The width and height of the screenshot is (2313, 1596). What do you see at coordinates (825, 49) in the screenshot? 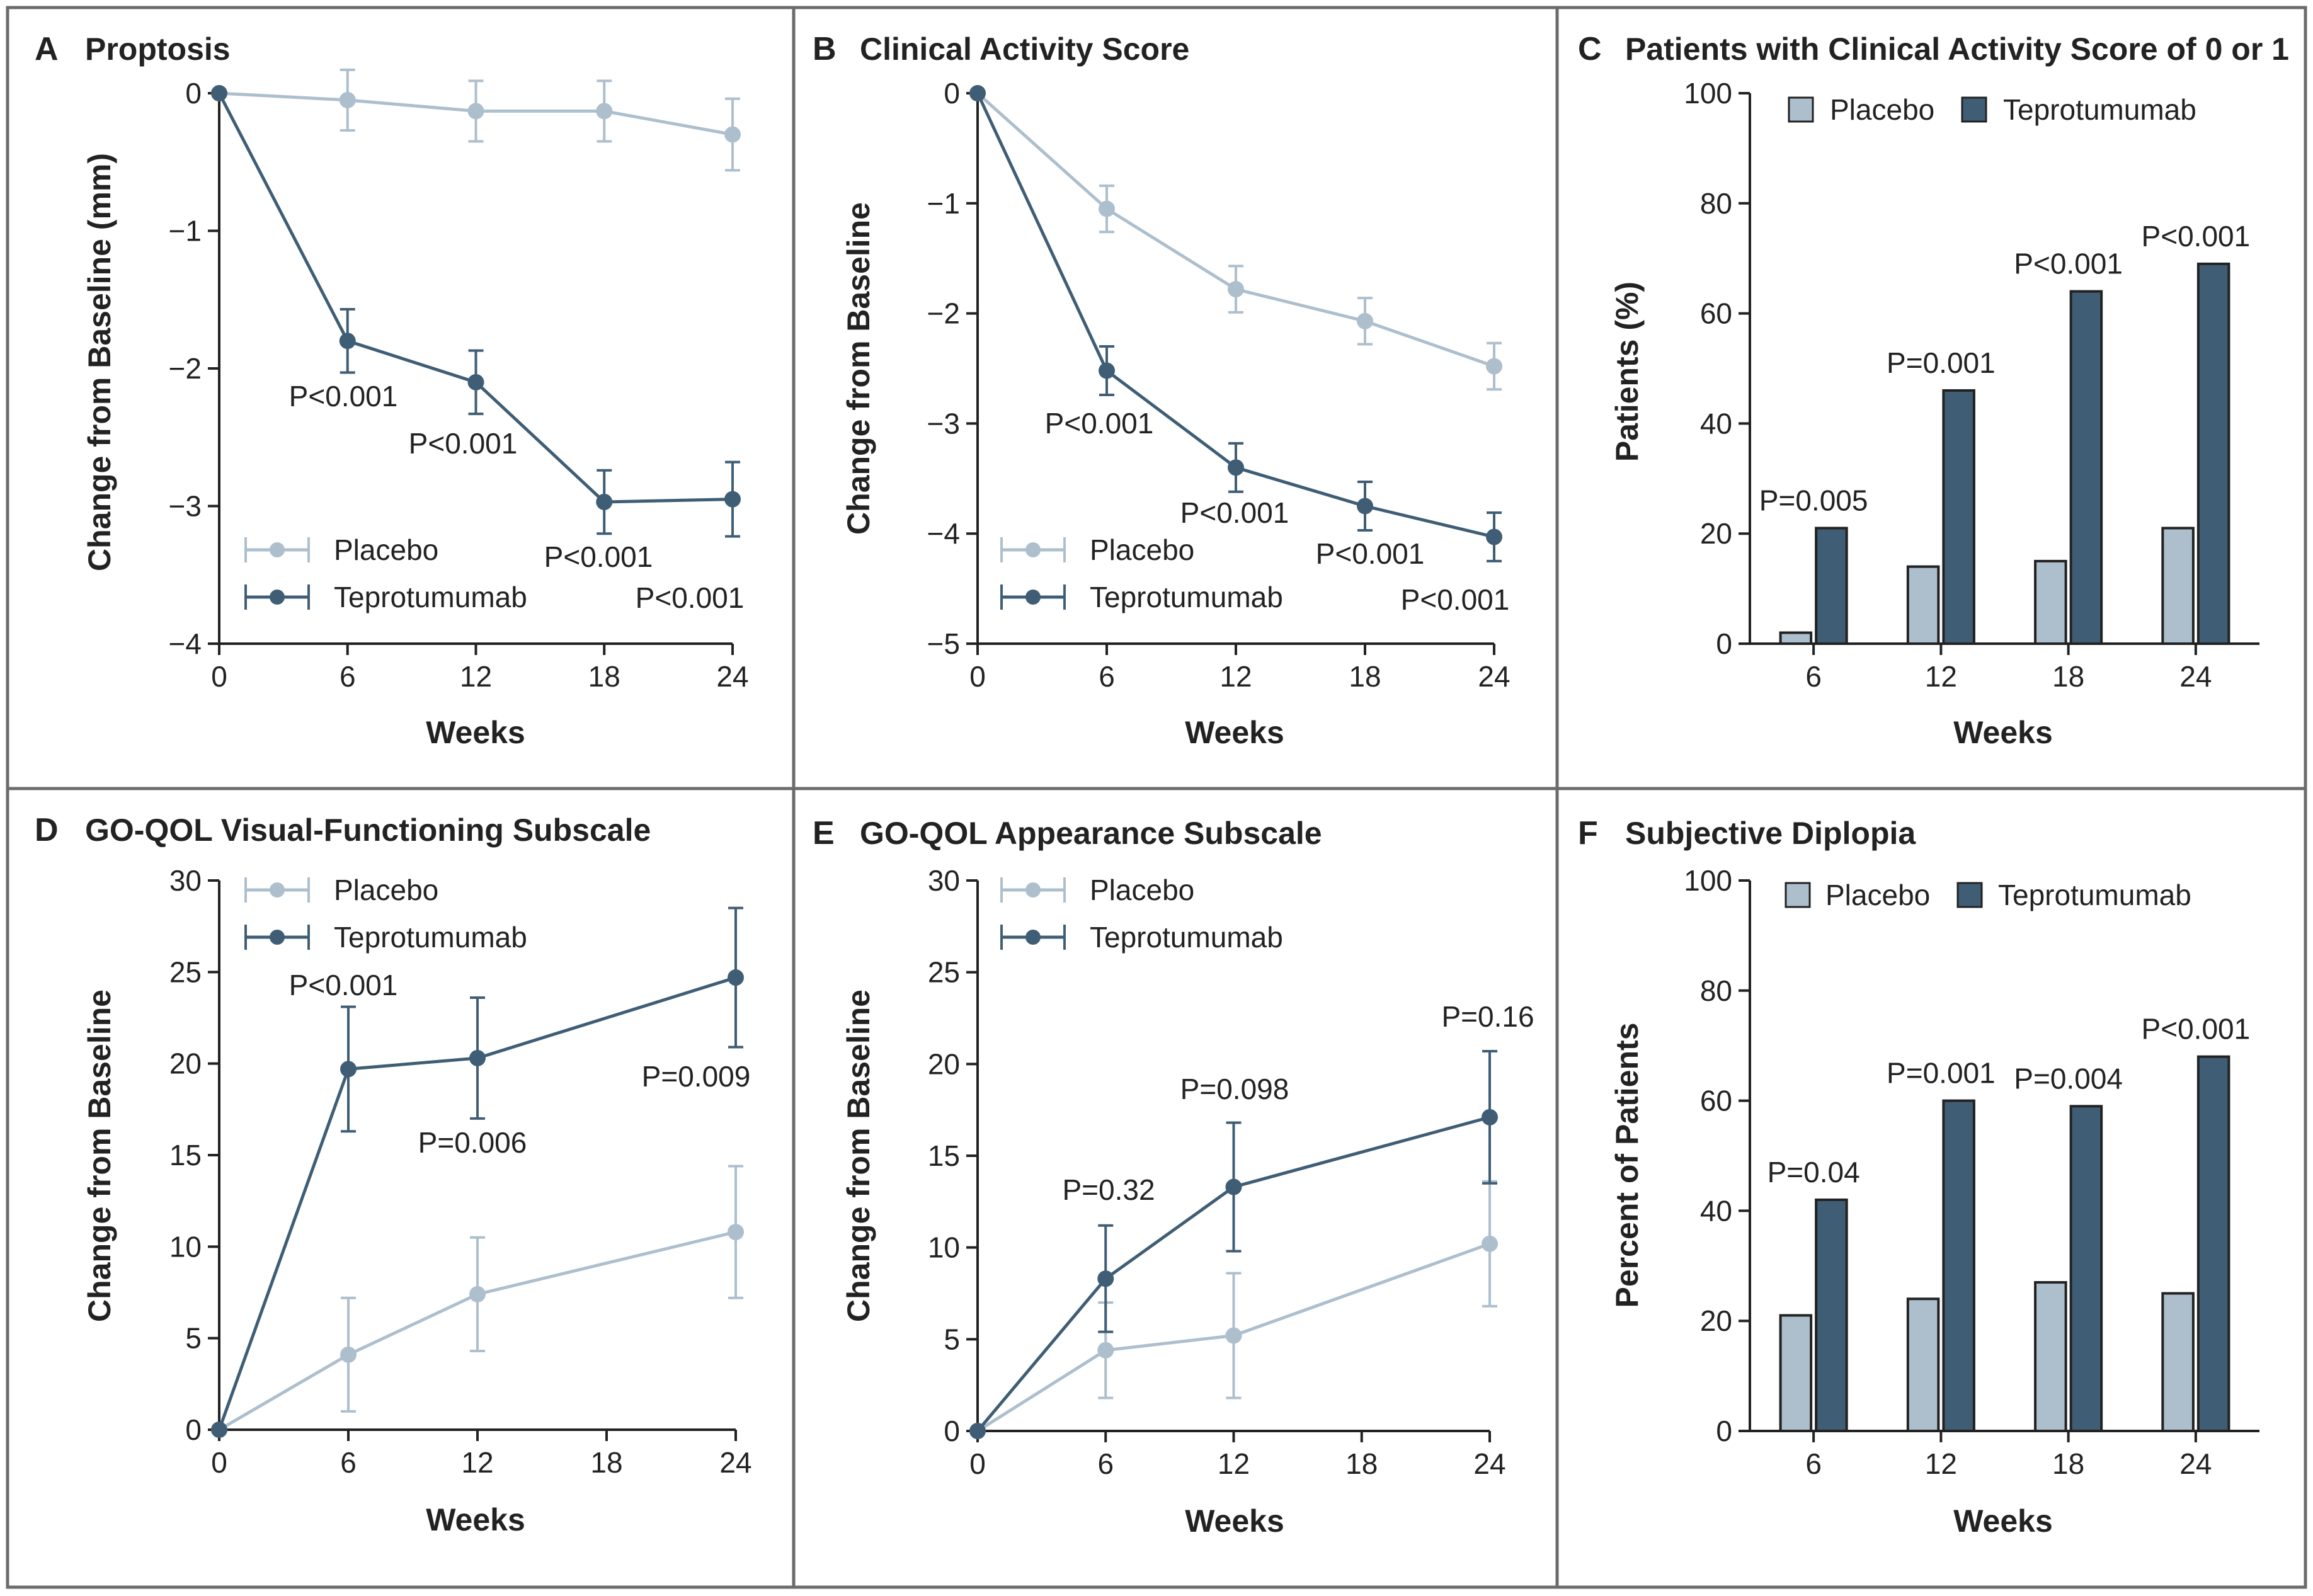
I see `panel-b-letter: B` at bounding box center [825, 49].